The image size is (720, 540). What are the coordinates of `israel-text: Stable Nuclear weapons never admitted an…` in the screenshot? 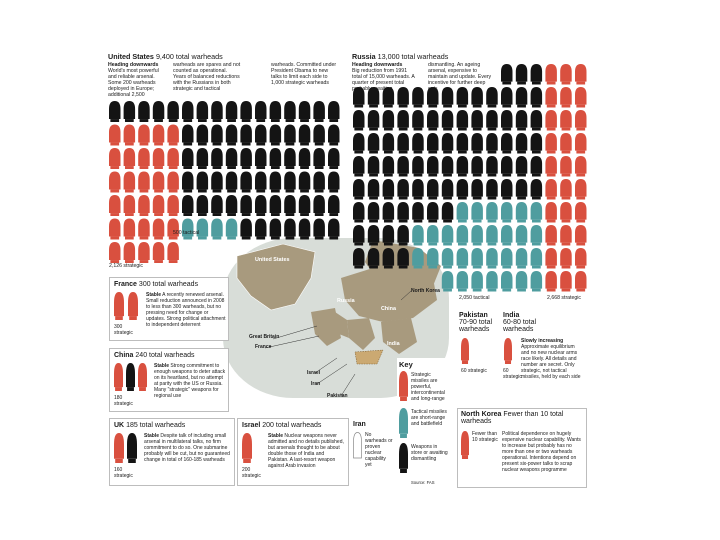 It's located at (306, 451).